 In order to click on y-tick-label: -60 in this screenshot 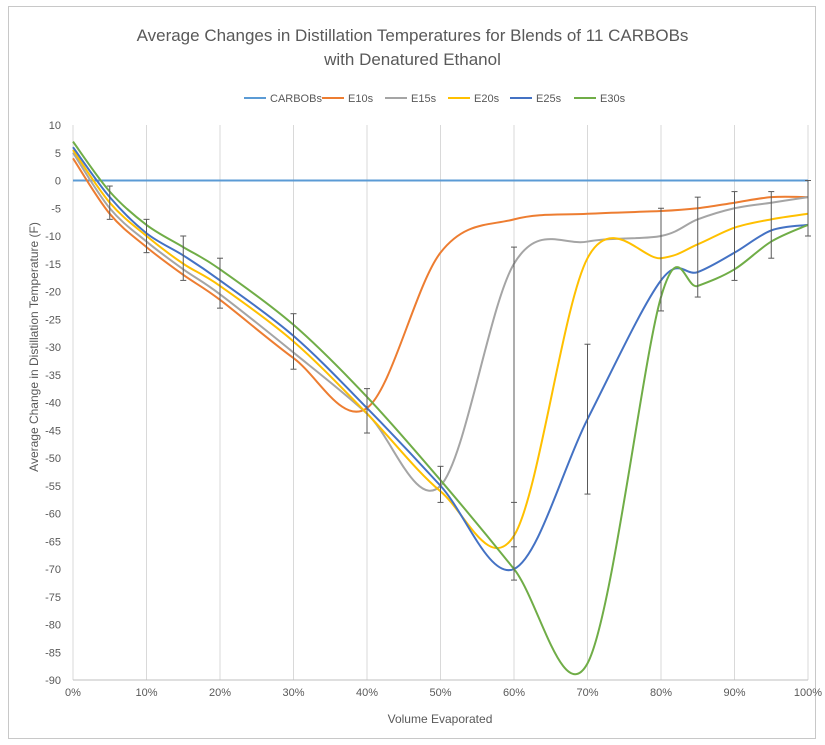, I will do `click(53, 515)`.